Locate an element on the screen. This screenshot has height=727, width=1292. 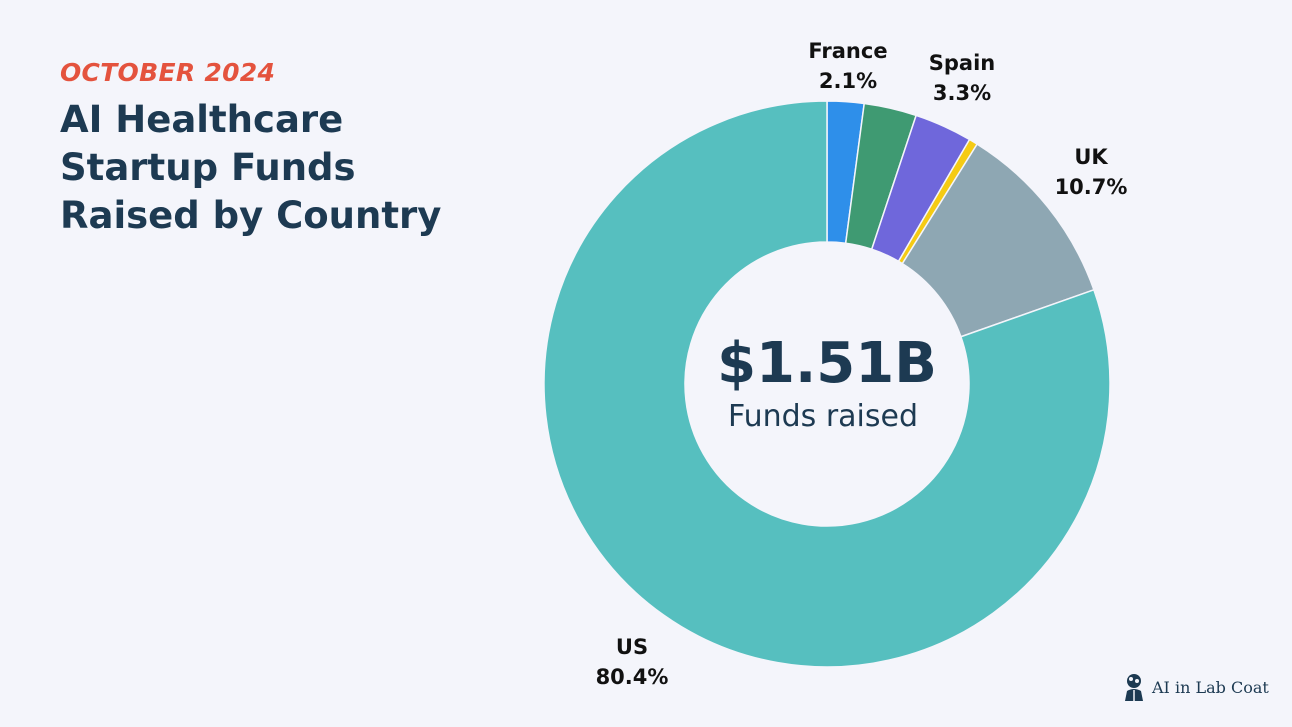
brand-logo: AI in Lab Coat is located at coordinates (1195, 687).